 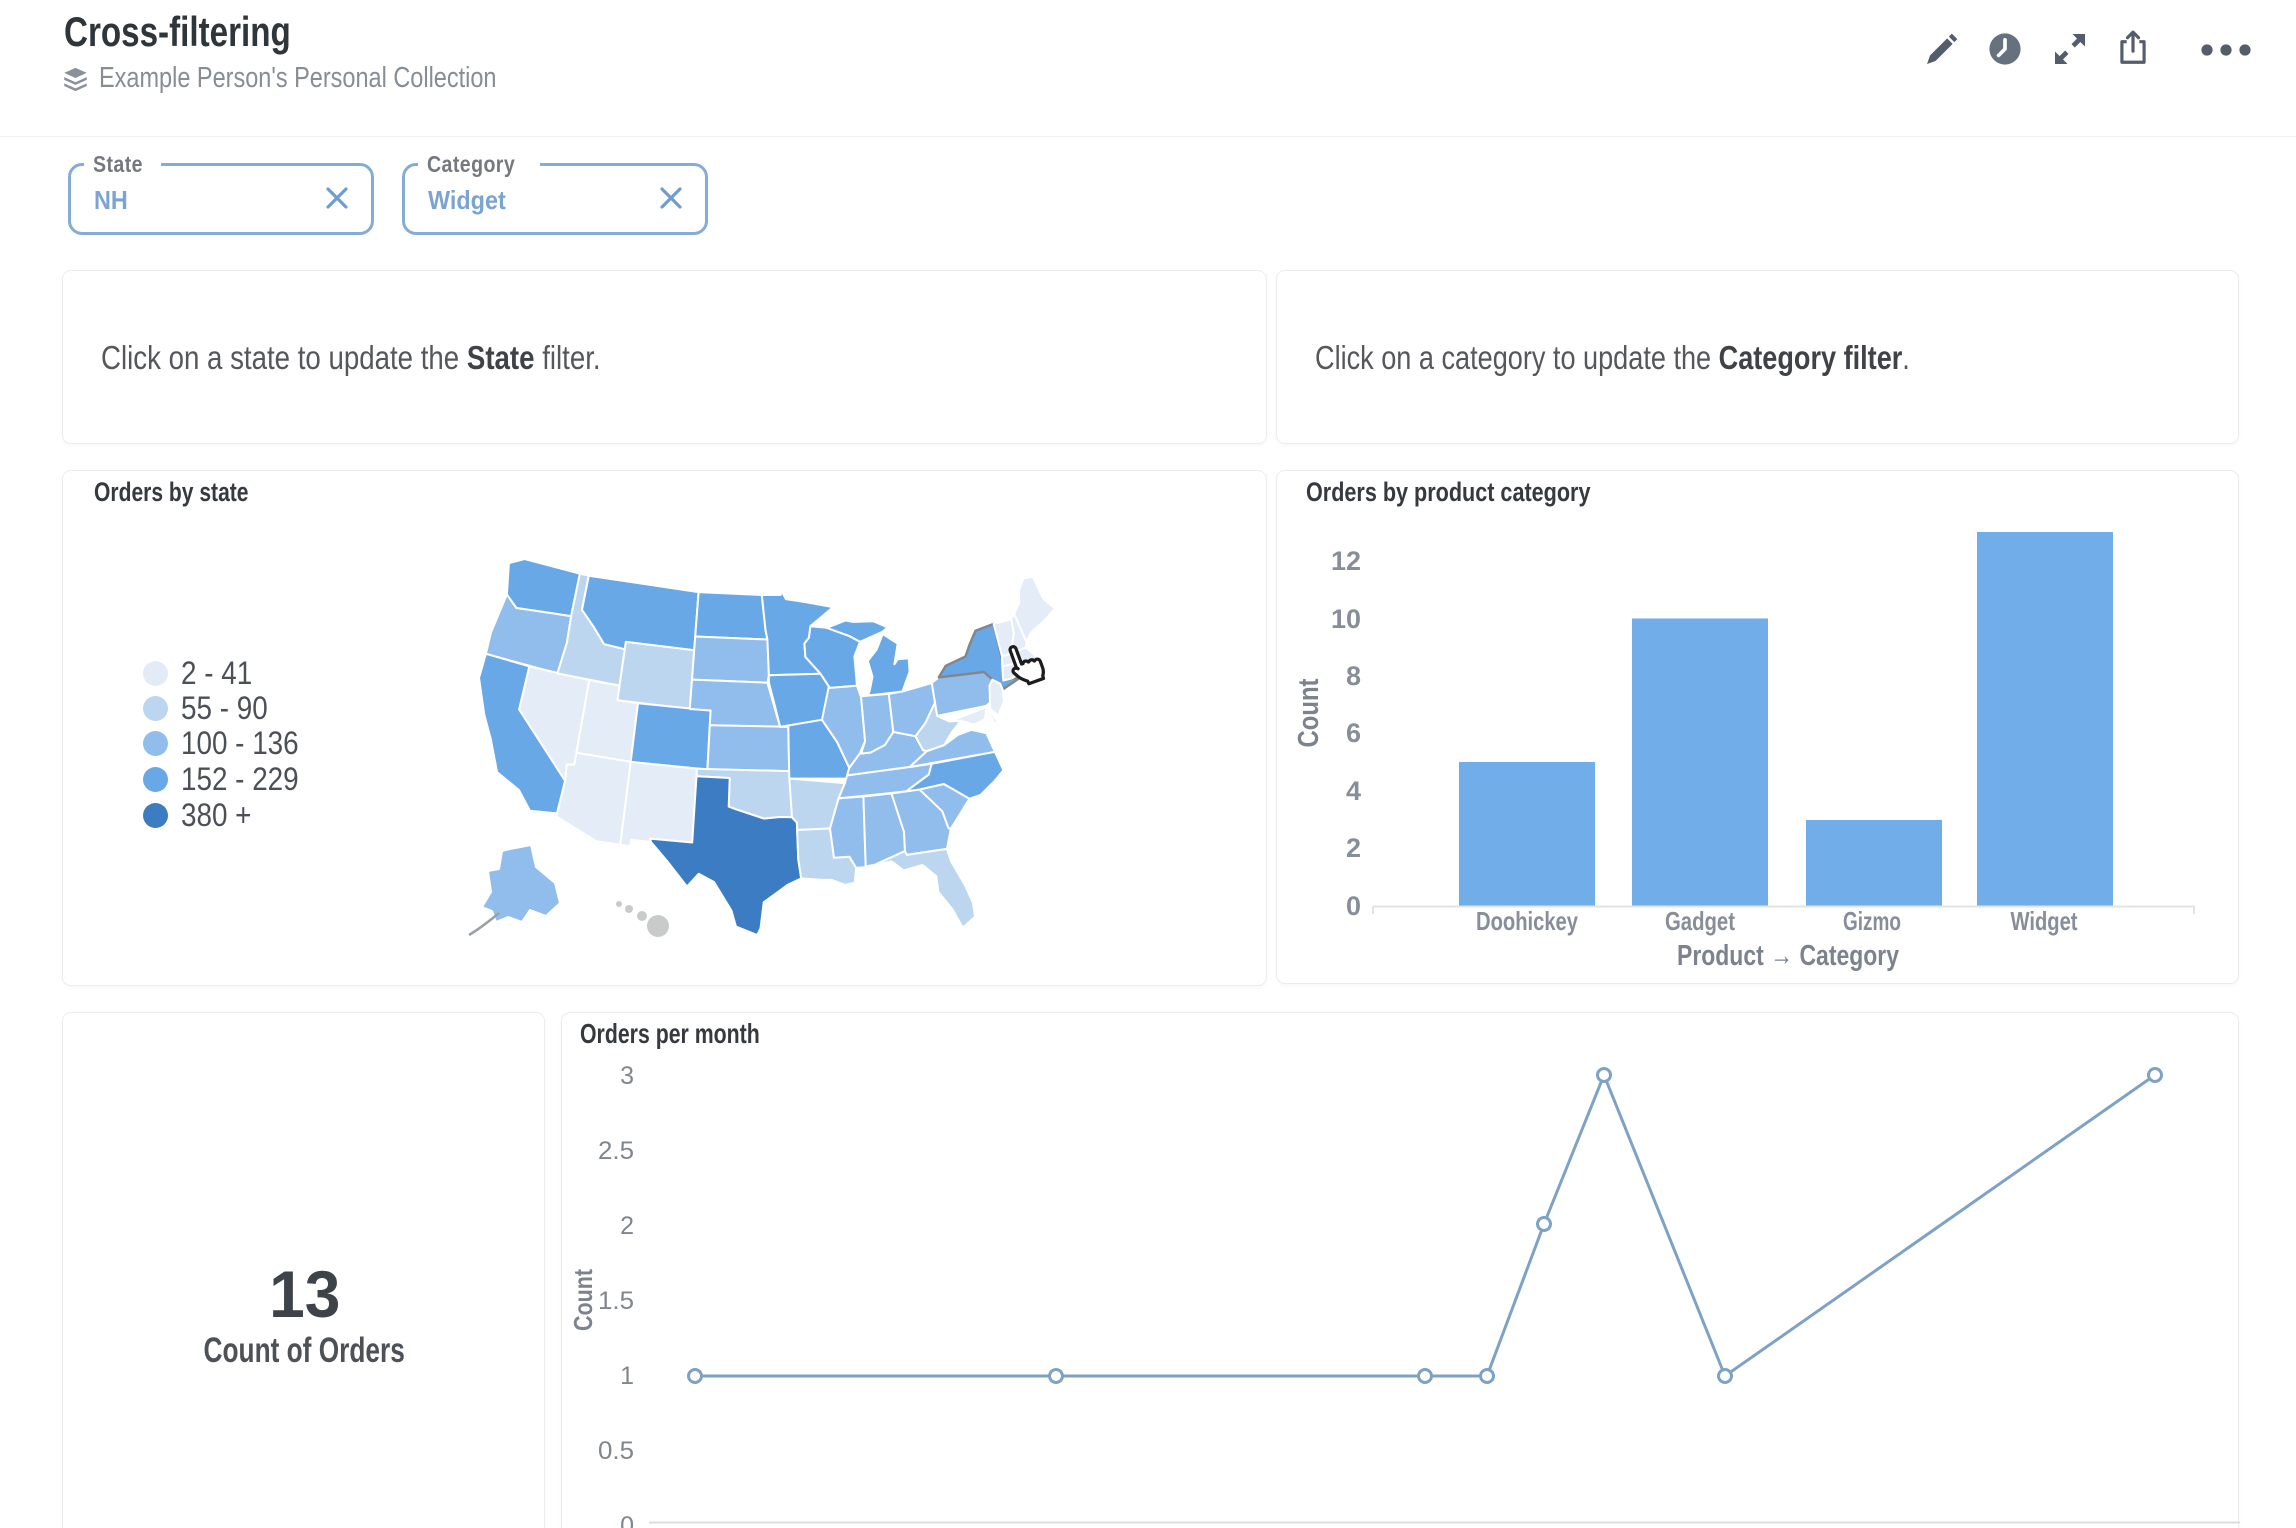 What do you see at coordinates (1353, 791) in the screenshot?
I see `svg-text: 4` at bounding box center [1353, 791].